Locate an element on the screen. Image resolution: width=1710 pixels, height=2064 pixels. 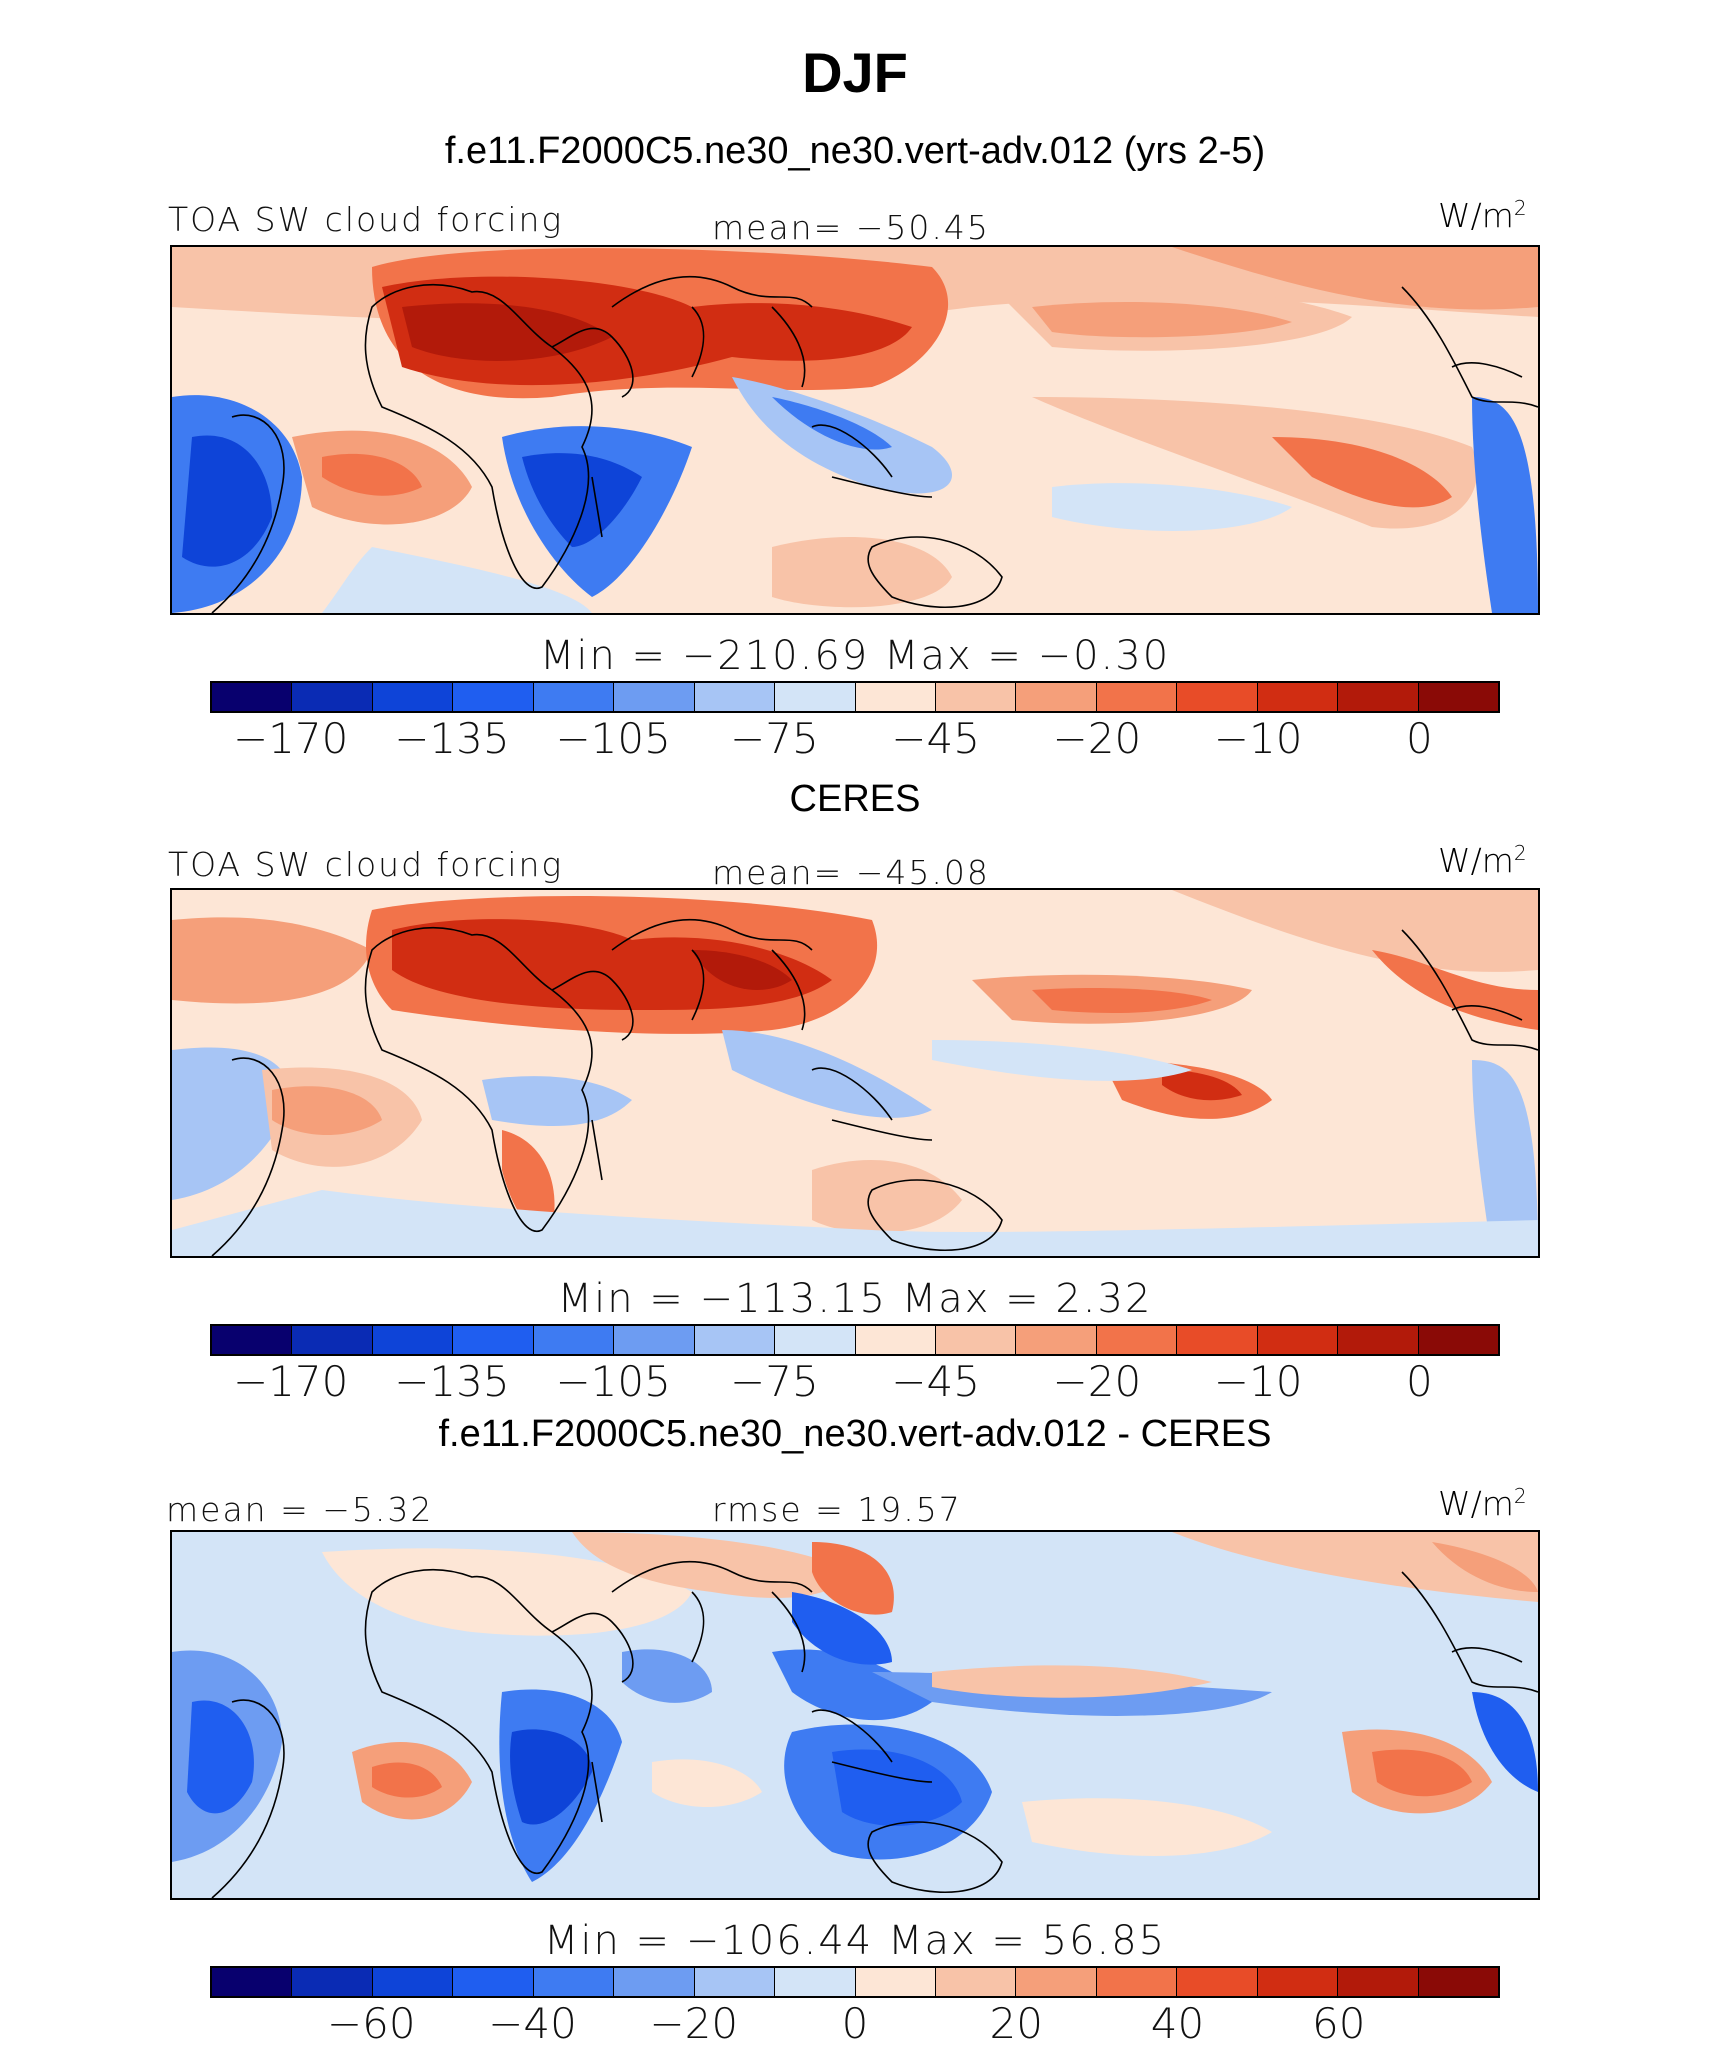
panel-1-colorbar is located at coordinates (855, 697).